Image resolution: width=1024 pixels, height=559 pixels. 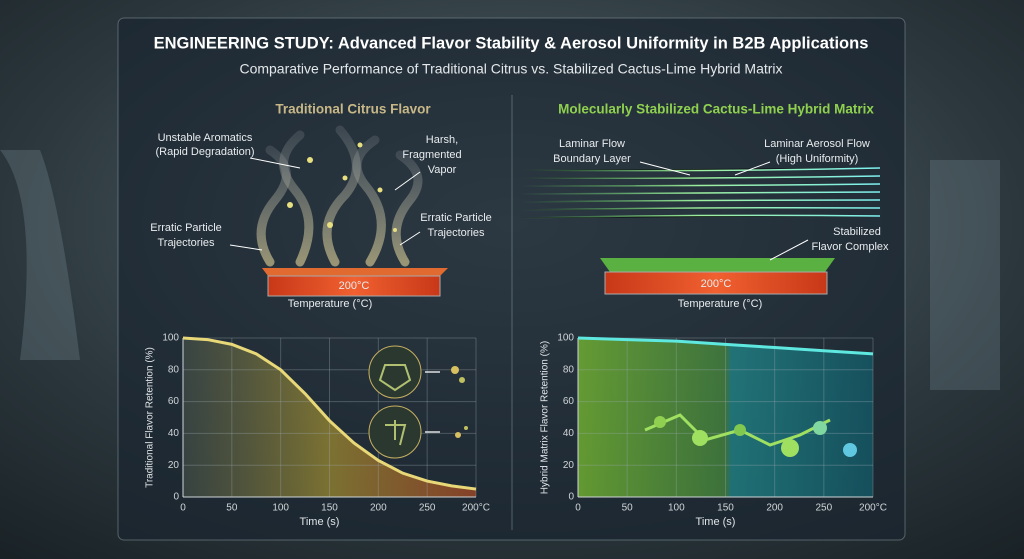 What do you see at coordinates (545, 417) in the screenshot?
I see `y-axis-label: Hybrid Matrix Flavor Retention (%)` at bounding box center [545, 417].